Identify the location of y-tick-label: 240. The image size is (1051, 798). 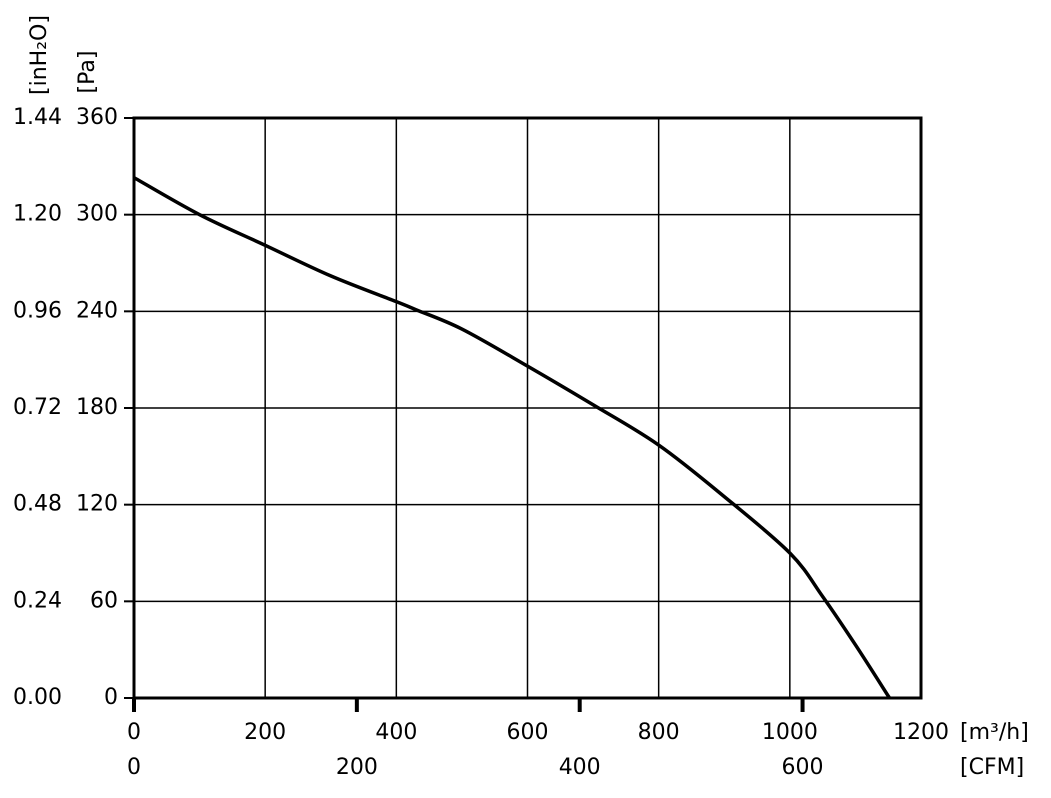
(97, 310).